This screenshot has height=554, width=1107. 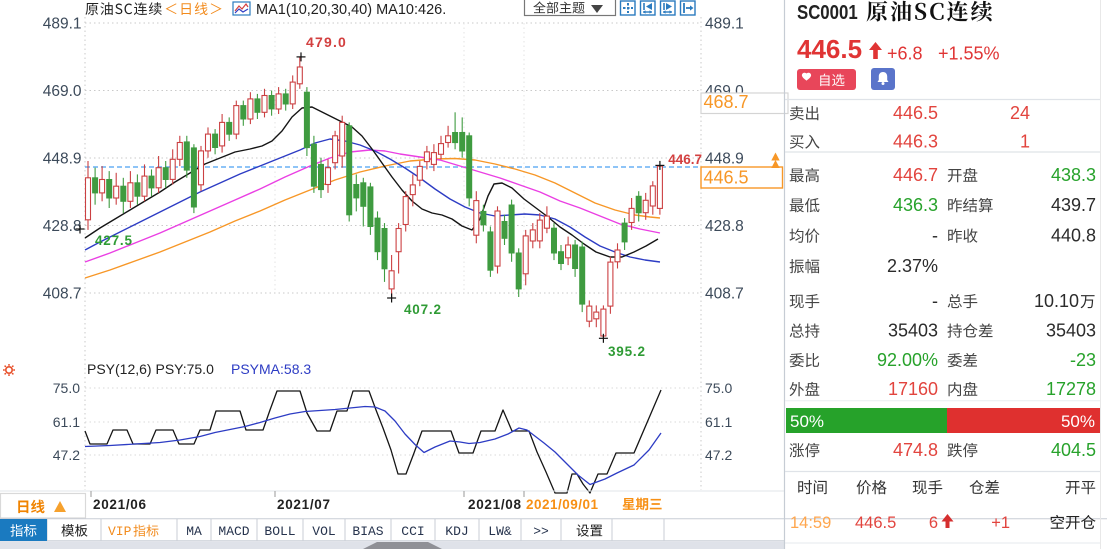 I want to click on svg-text: LW&, so click(x=500, y=531).